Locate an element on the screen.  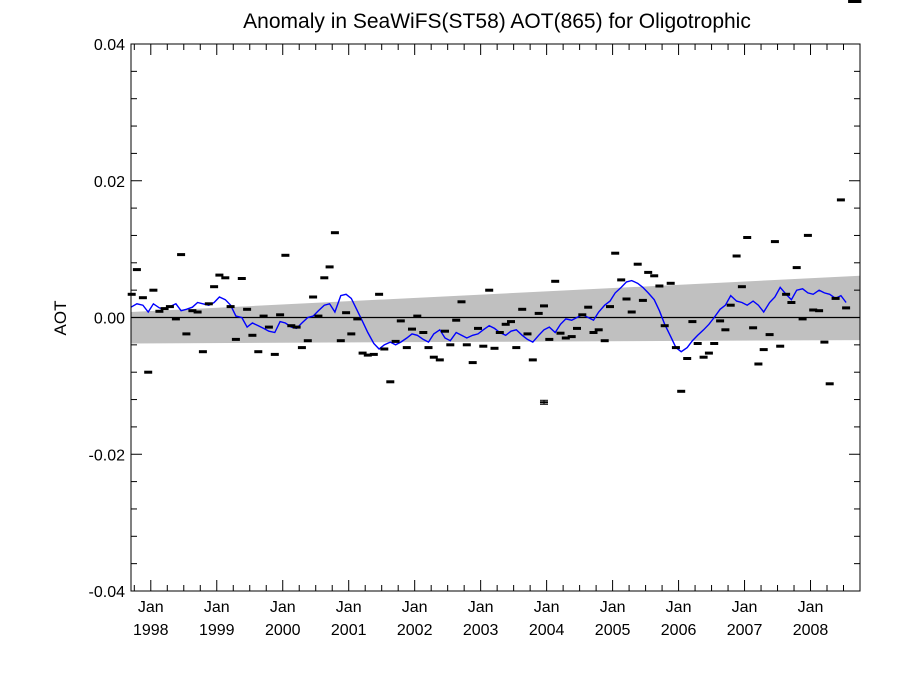
x-tick-label-year: 2001 is located at coordinates (349, 630).